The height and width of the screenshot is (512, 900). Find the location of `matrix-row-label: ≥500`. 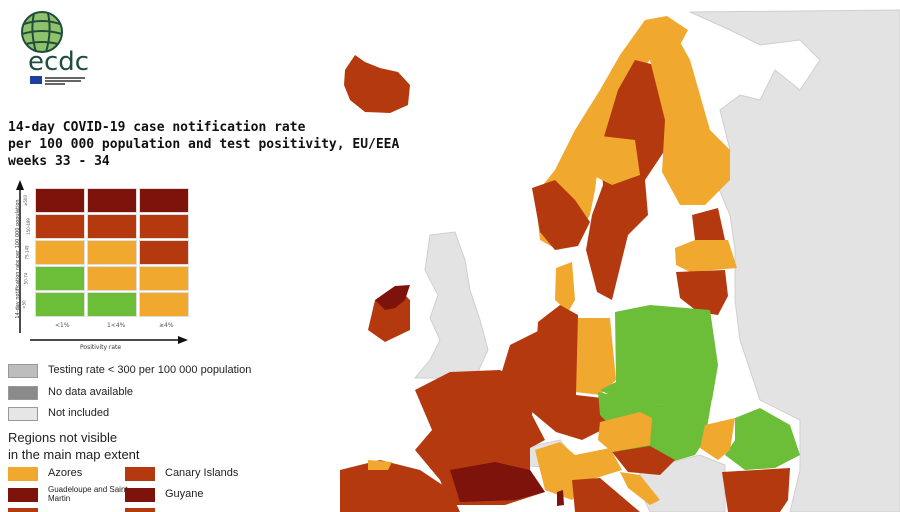

matrix-row-label: ≥500 is located at coordinates (25, 200).